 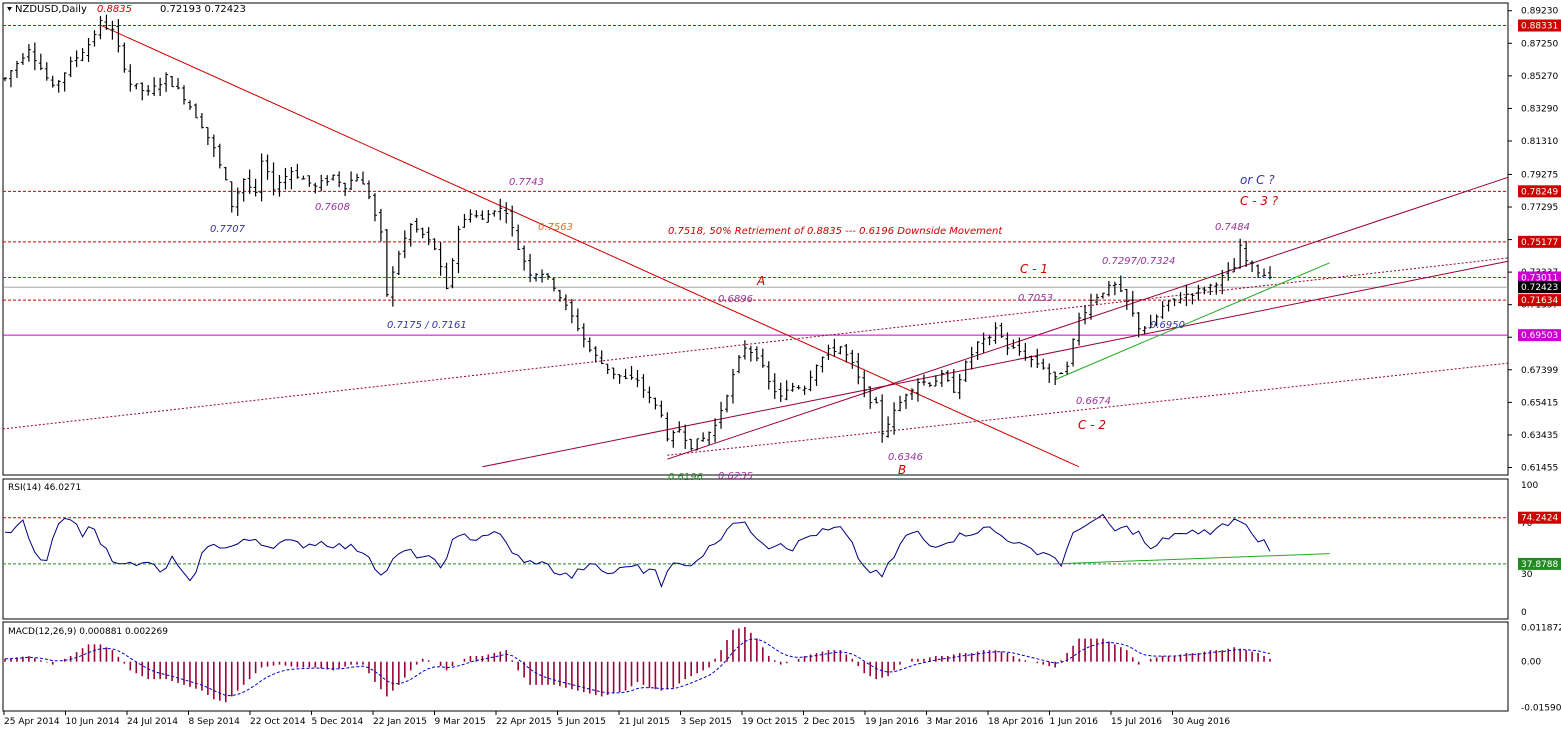 I want to click on chart-annotation: 0.6674, so click(x=1093, y=401).